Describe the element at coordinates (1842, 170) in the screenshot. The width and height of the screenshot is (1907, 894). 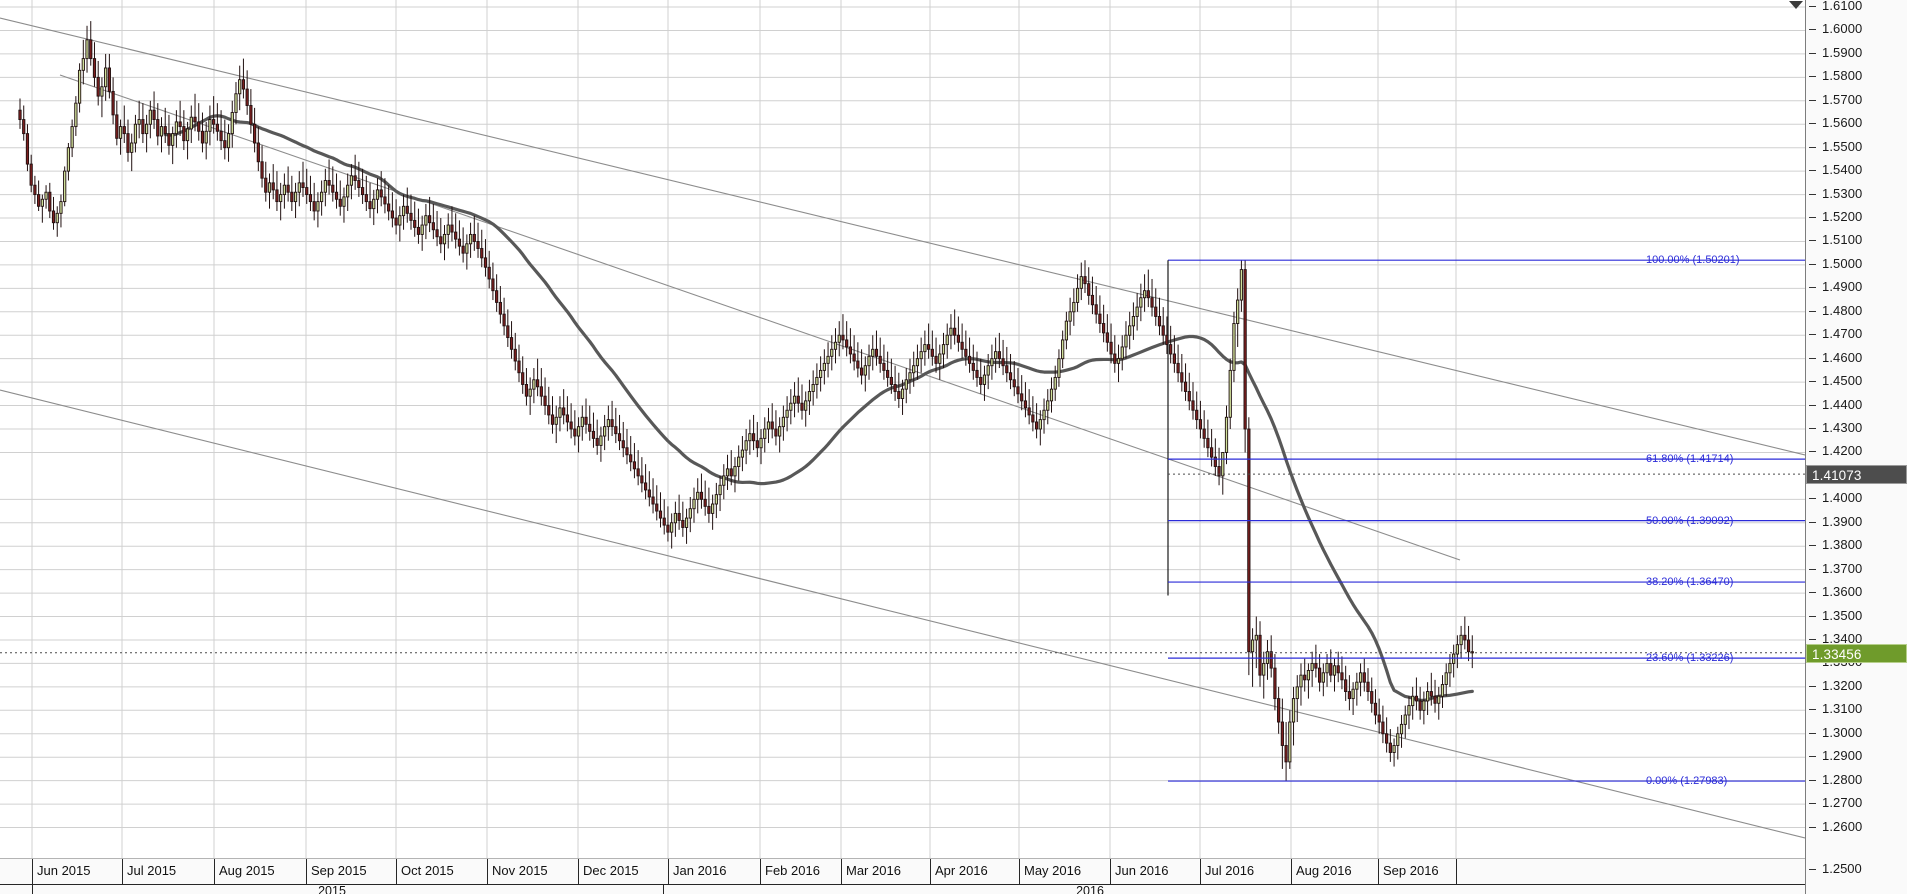
I see `price-axis-label: 1.5400` at that location.